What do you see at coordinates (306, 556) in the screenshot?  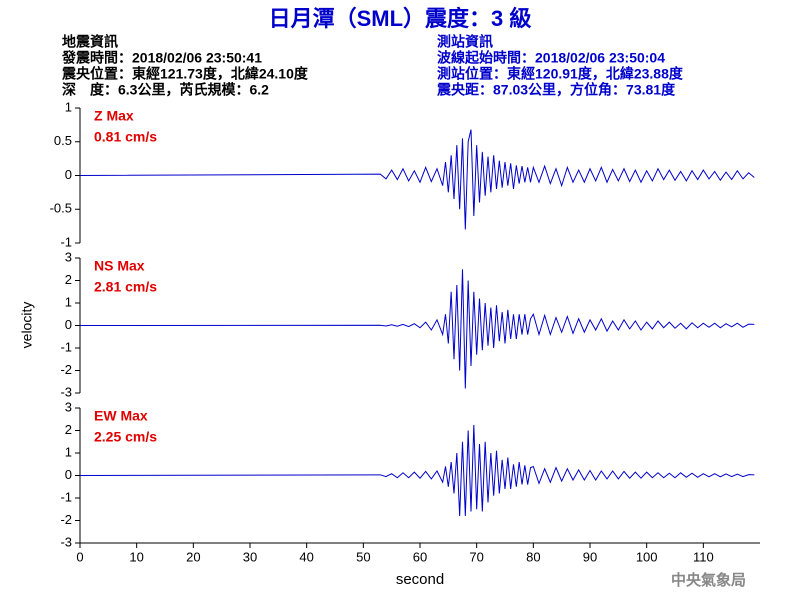 I see `x-tick-label: 40` at bounding box center [306, 556].